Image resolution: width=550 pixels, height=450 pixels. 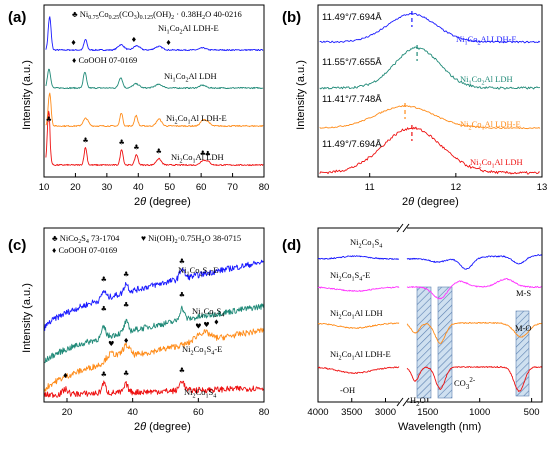 What do you see at coordinates (523, 293) in the screenshot?
I see `annotation-m-s: M-S` at bounding box center [523, 293].